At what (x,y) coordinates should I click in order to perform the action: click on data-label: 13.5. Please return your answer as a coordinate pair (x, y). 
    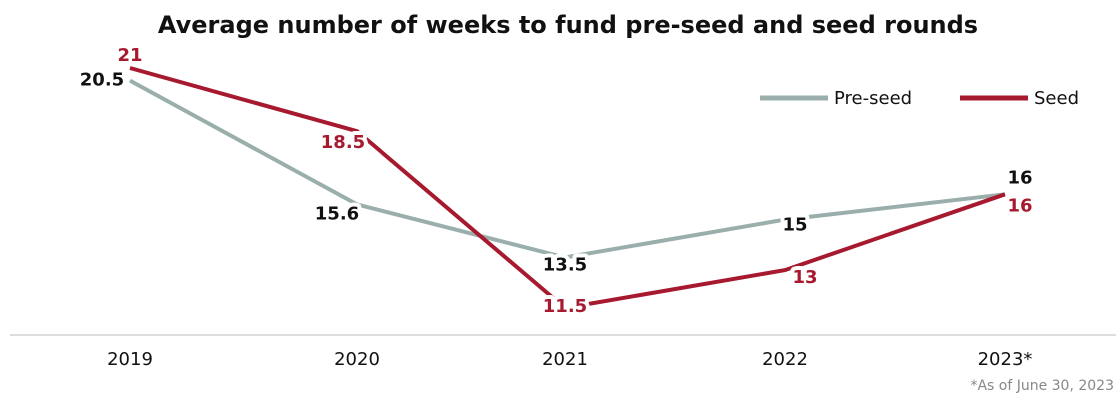
    Looking at the image, I should click on (565, 264).